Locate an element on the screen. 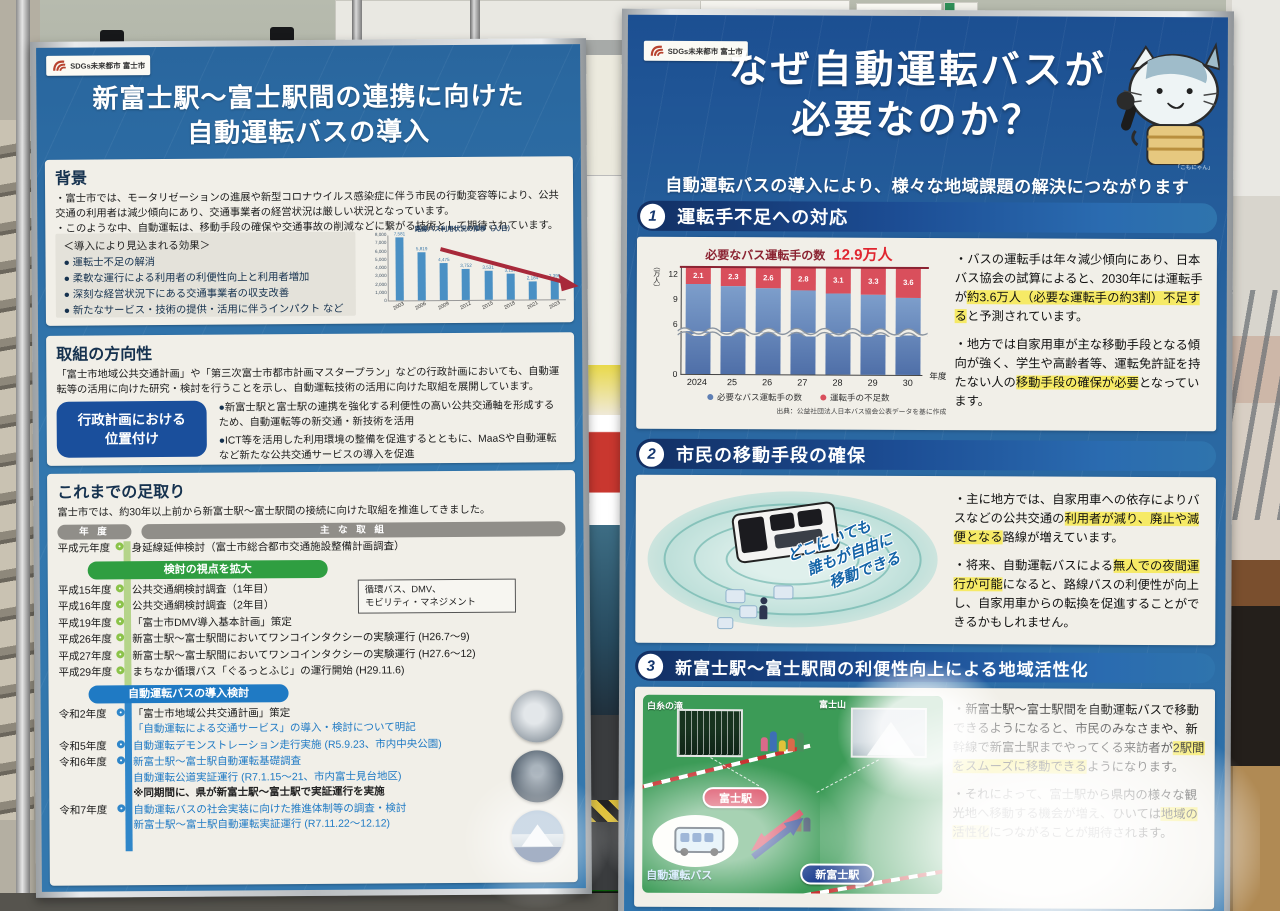 The image size is (1280, 911). timeline-year: 平成26年度 is located at coordinates (85, 639).